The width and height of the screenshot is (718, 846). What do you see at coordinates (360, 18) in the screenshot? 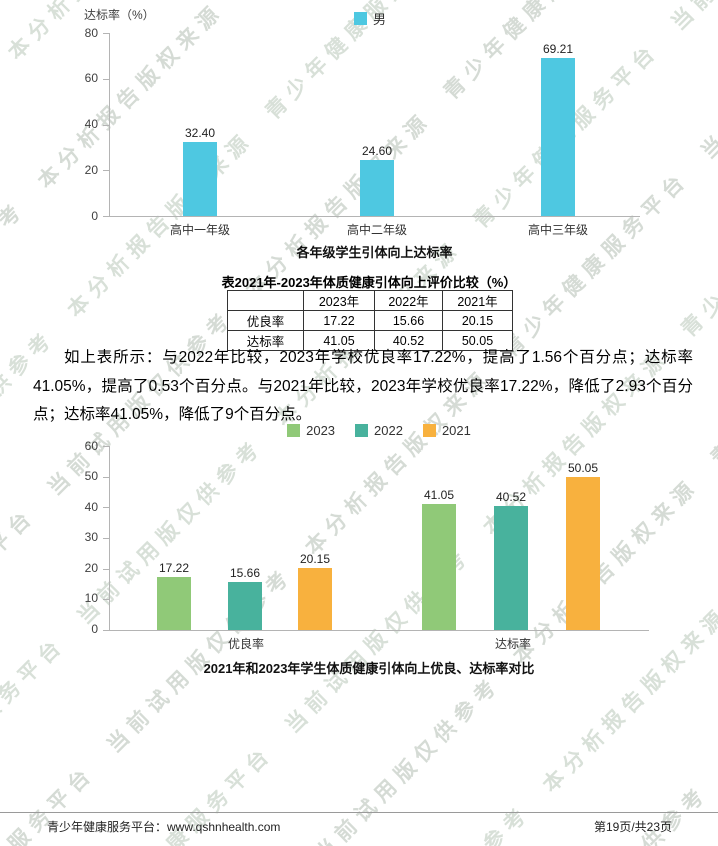
I see `male-series-swatch` at bounding box center [360, 18].